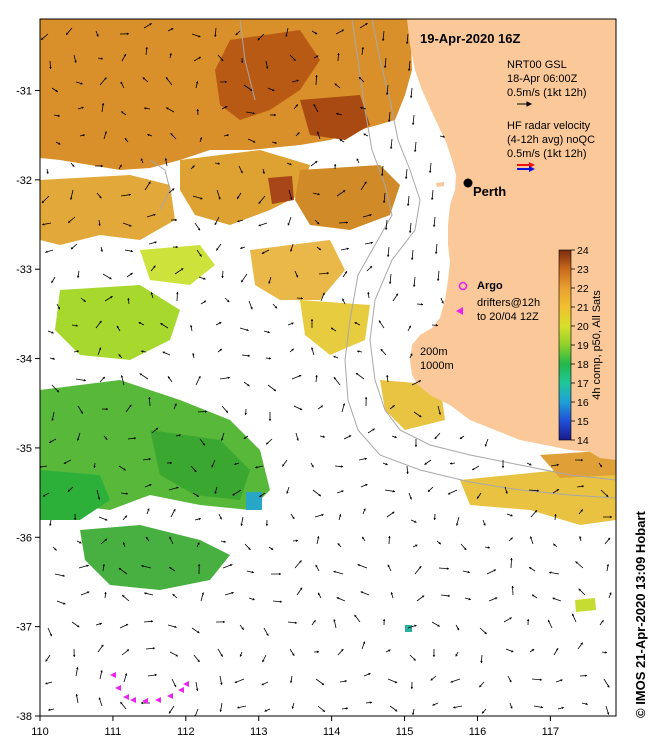 The height and width of the screenshot is (755, 659). Describe the element at coordinates (551, 140) in the screenshot. I see `radar-legend-line2: (4-12h avg) noQC` at that location.